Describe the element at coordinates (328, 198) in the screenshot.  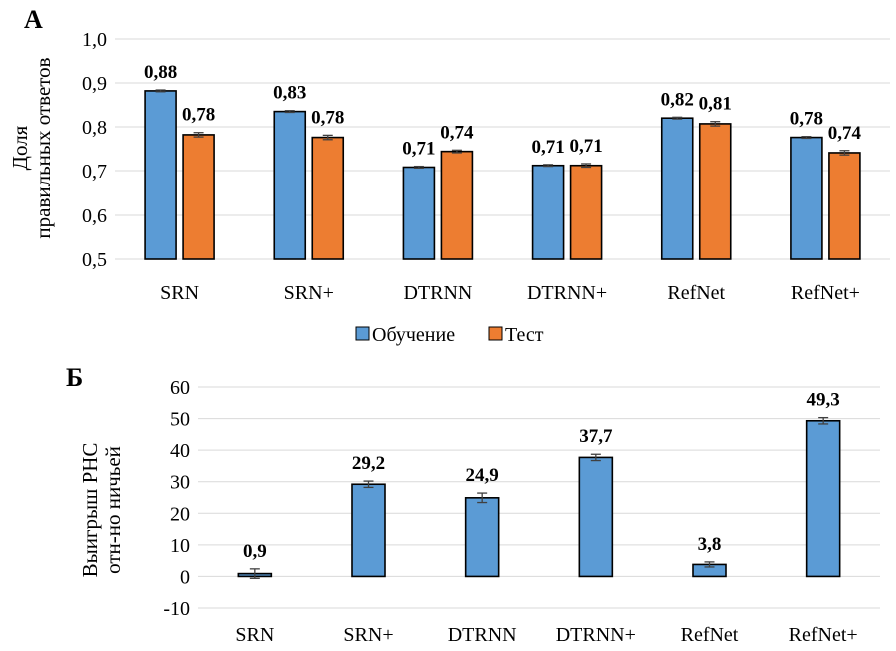
I see `panel-a-bar-srn-plus-test` at that location.